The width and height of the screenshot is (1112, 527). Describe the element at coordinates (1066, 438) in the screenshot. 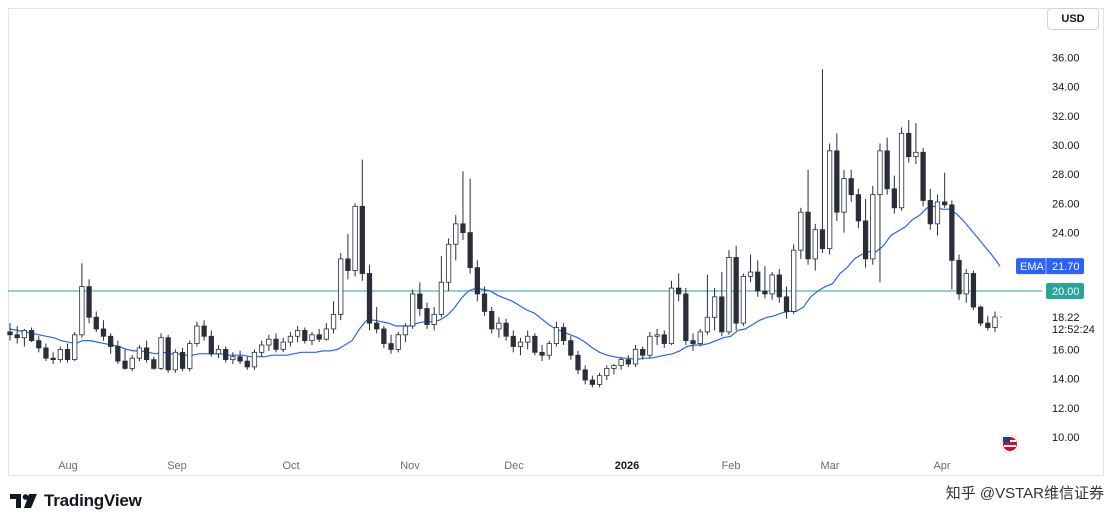

I see `y-tick-label: 10.00` at that location.